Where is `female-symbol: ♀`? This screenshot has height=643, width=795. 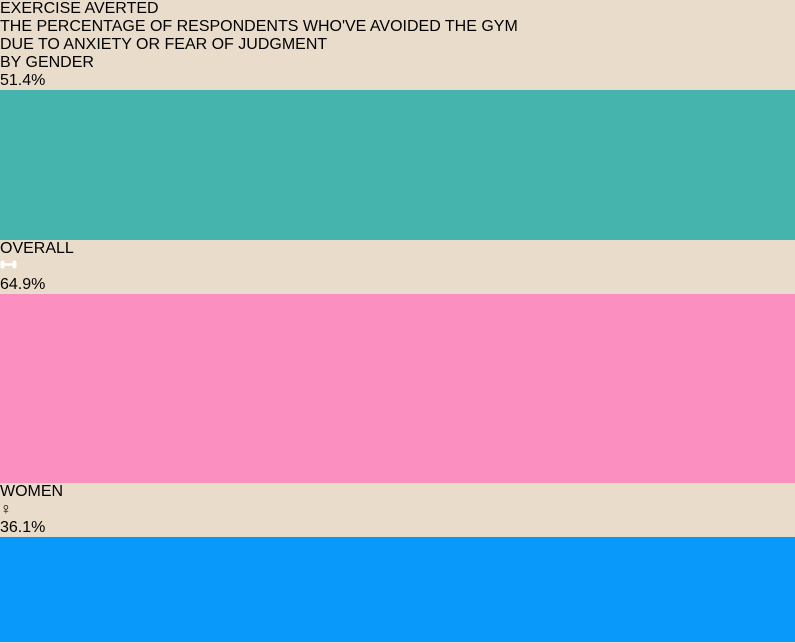
female-symbol: ♀ is located at coordinates (6, 509).